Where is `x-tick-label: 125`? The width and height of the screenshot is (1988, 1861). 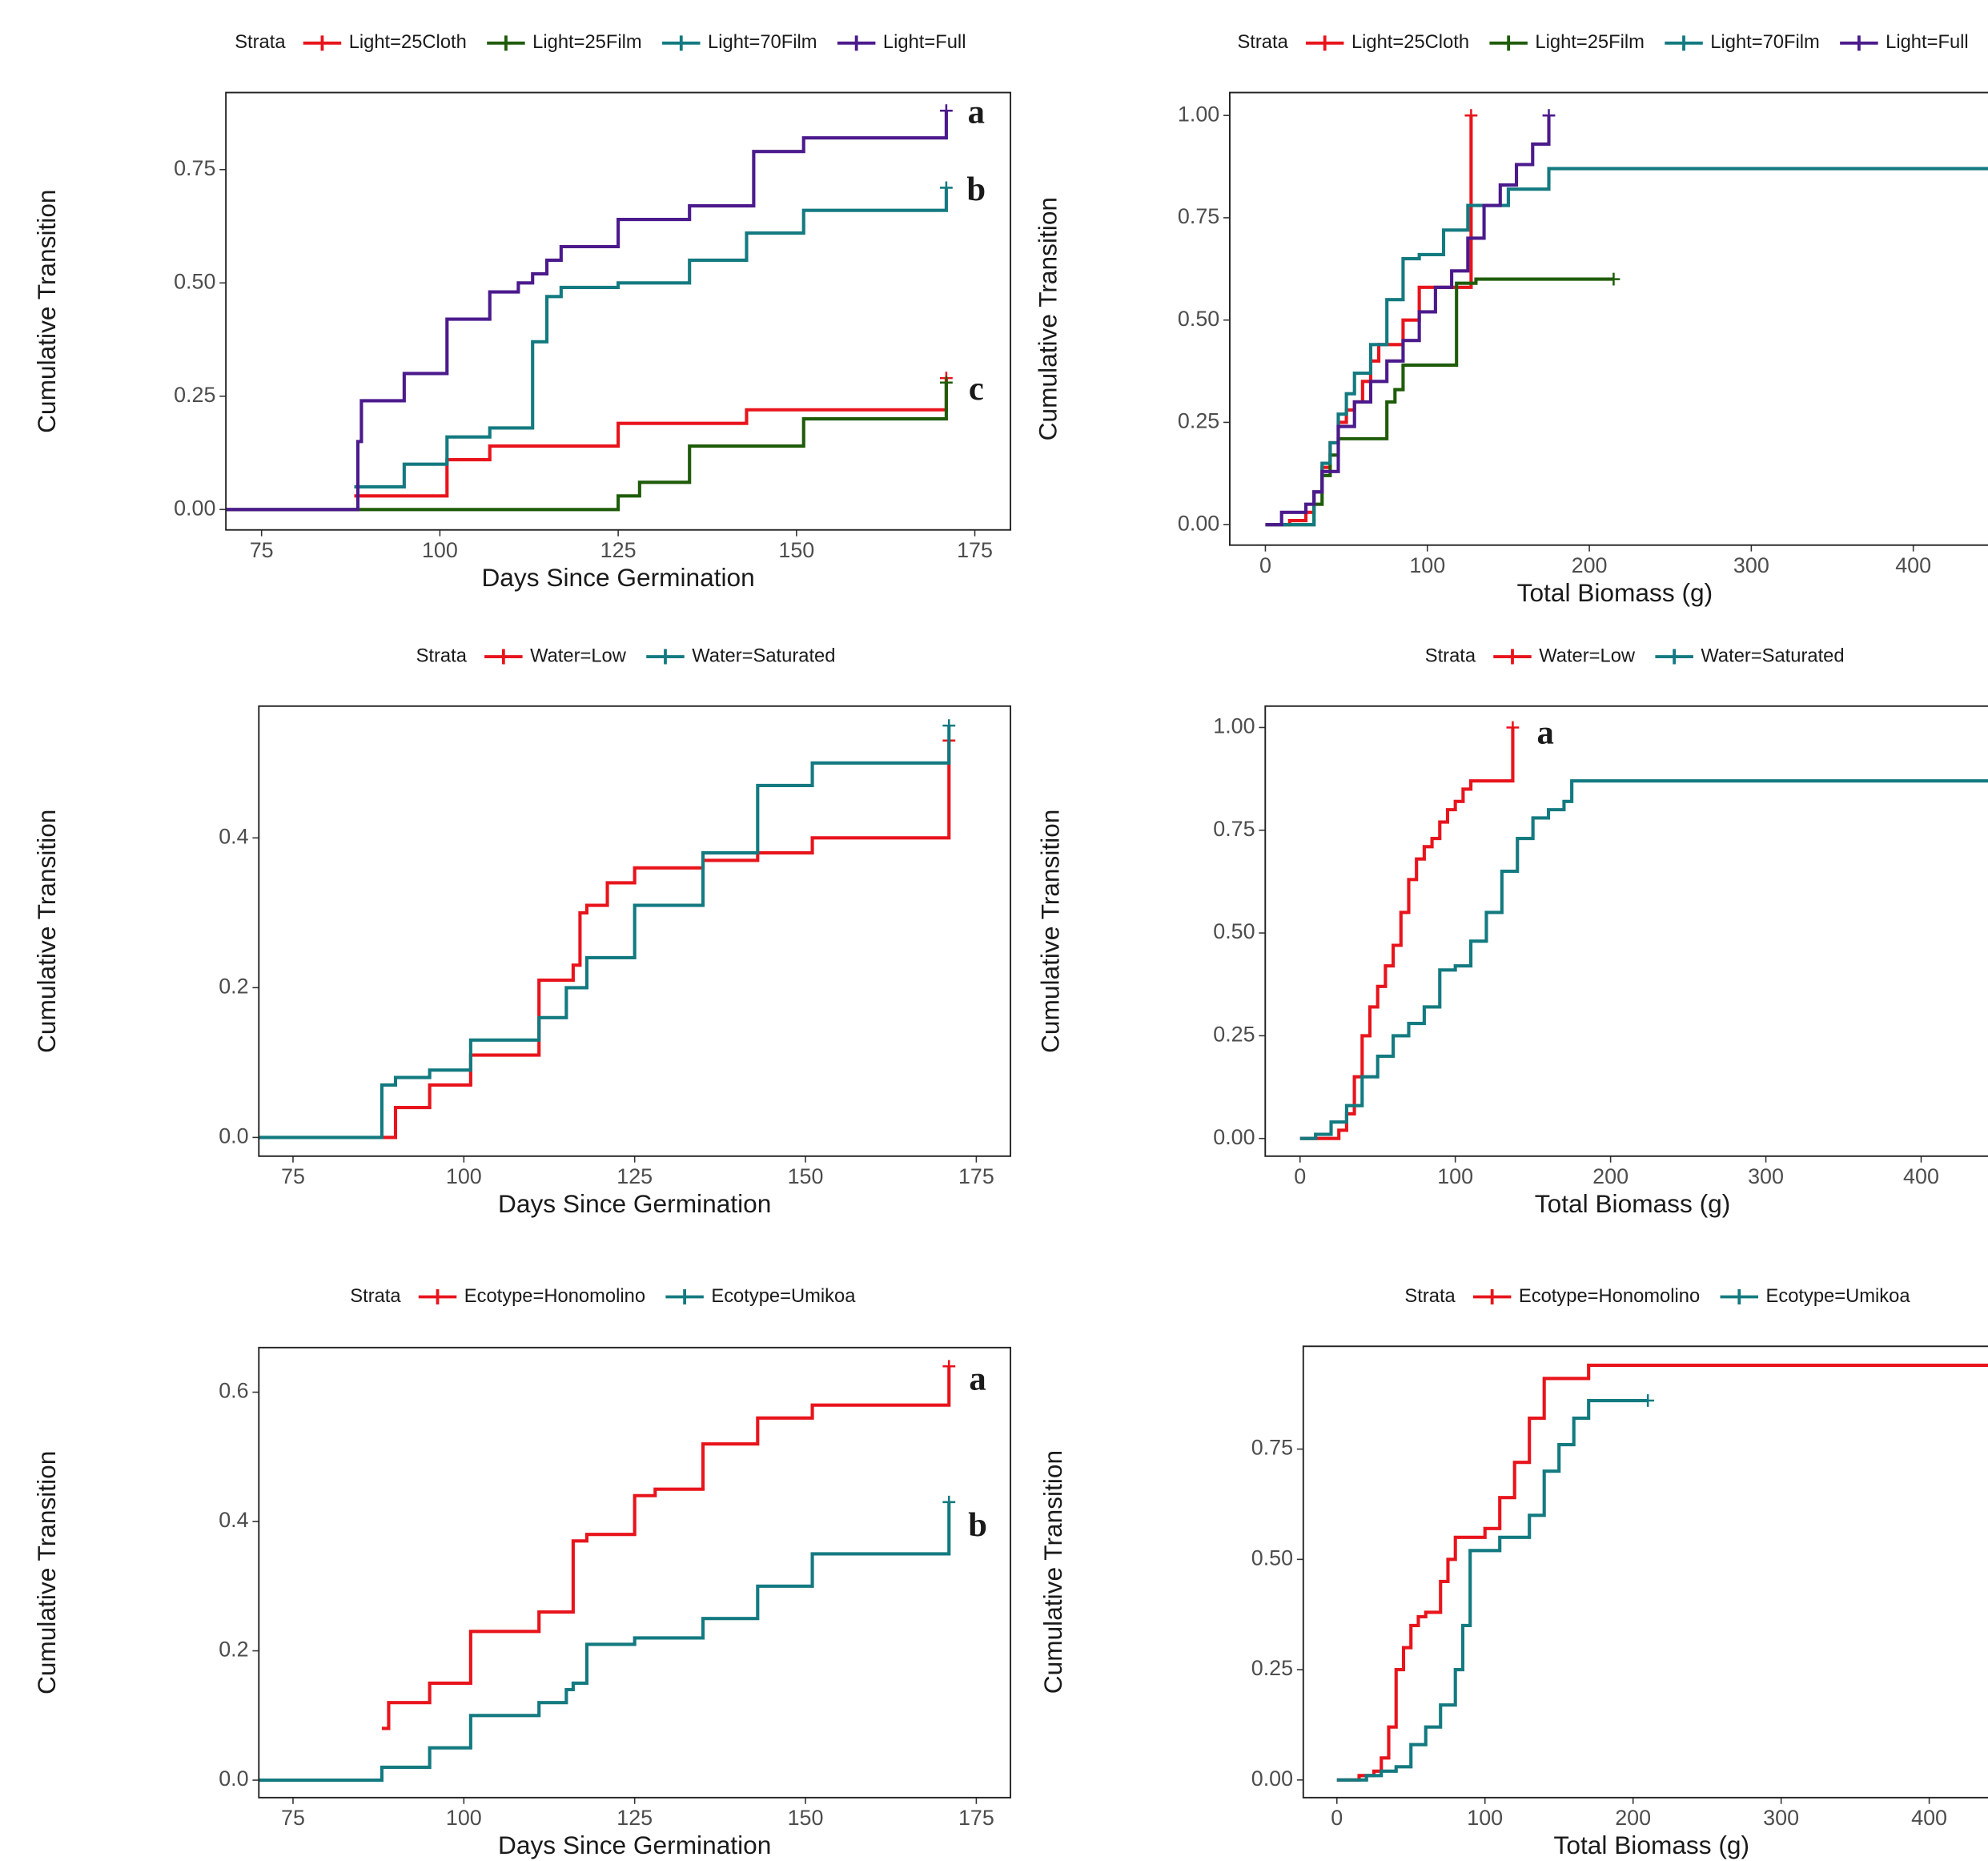
x-tick-label: 125 is located at coordinates (634, 1176).